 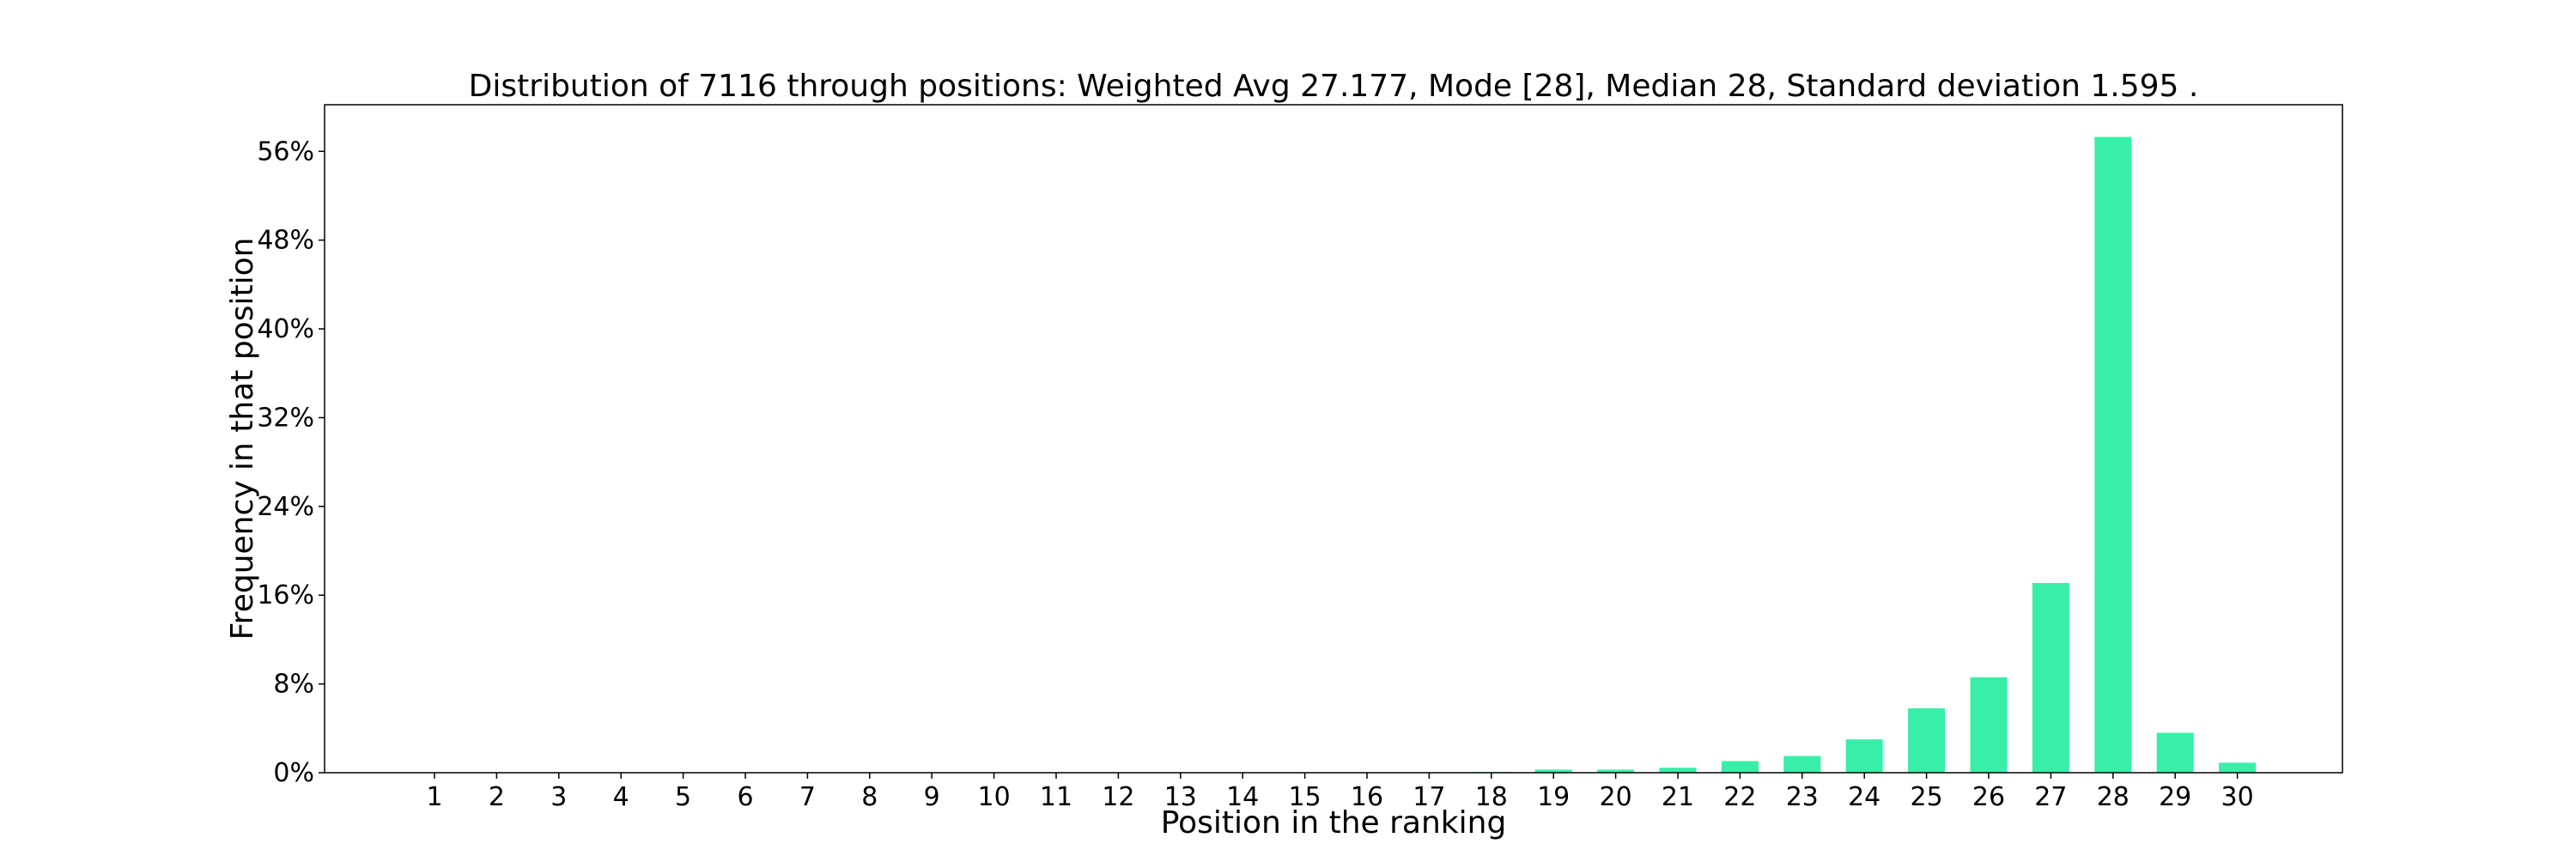 What do you see at coordinates (434, 797) in the screenshot?
I see `x-tick-label: 1` at bounding box center [434, 797].